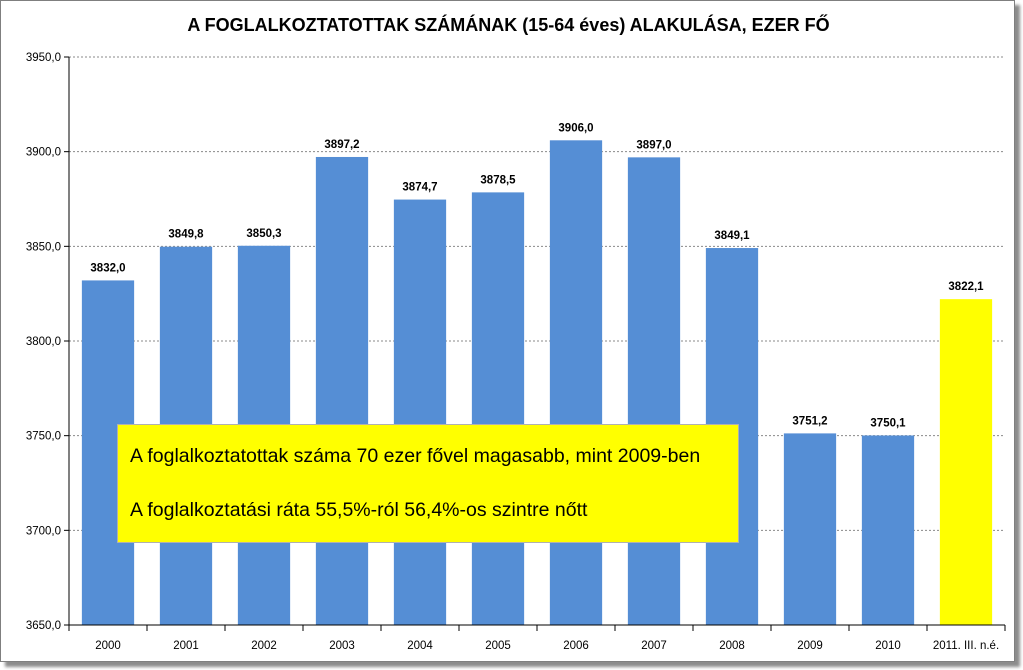 The image size is (1023, 670). What do you see at coordinates (107, 268) in the screenshot?
I see `data-label: 3832,0` at bounding box center [107, 268].